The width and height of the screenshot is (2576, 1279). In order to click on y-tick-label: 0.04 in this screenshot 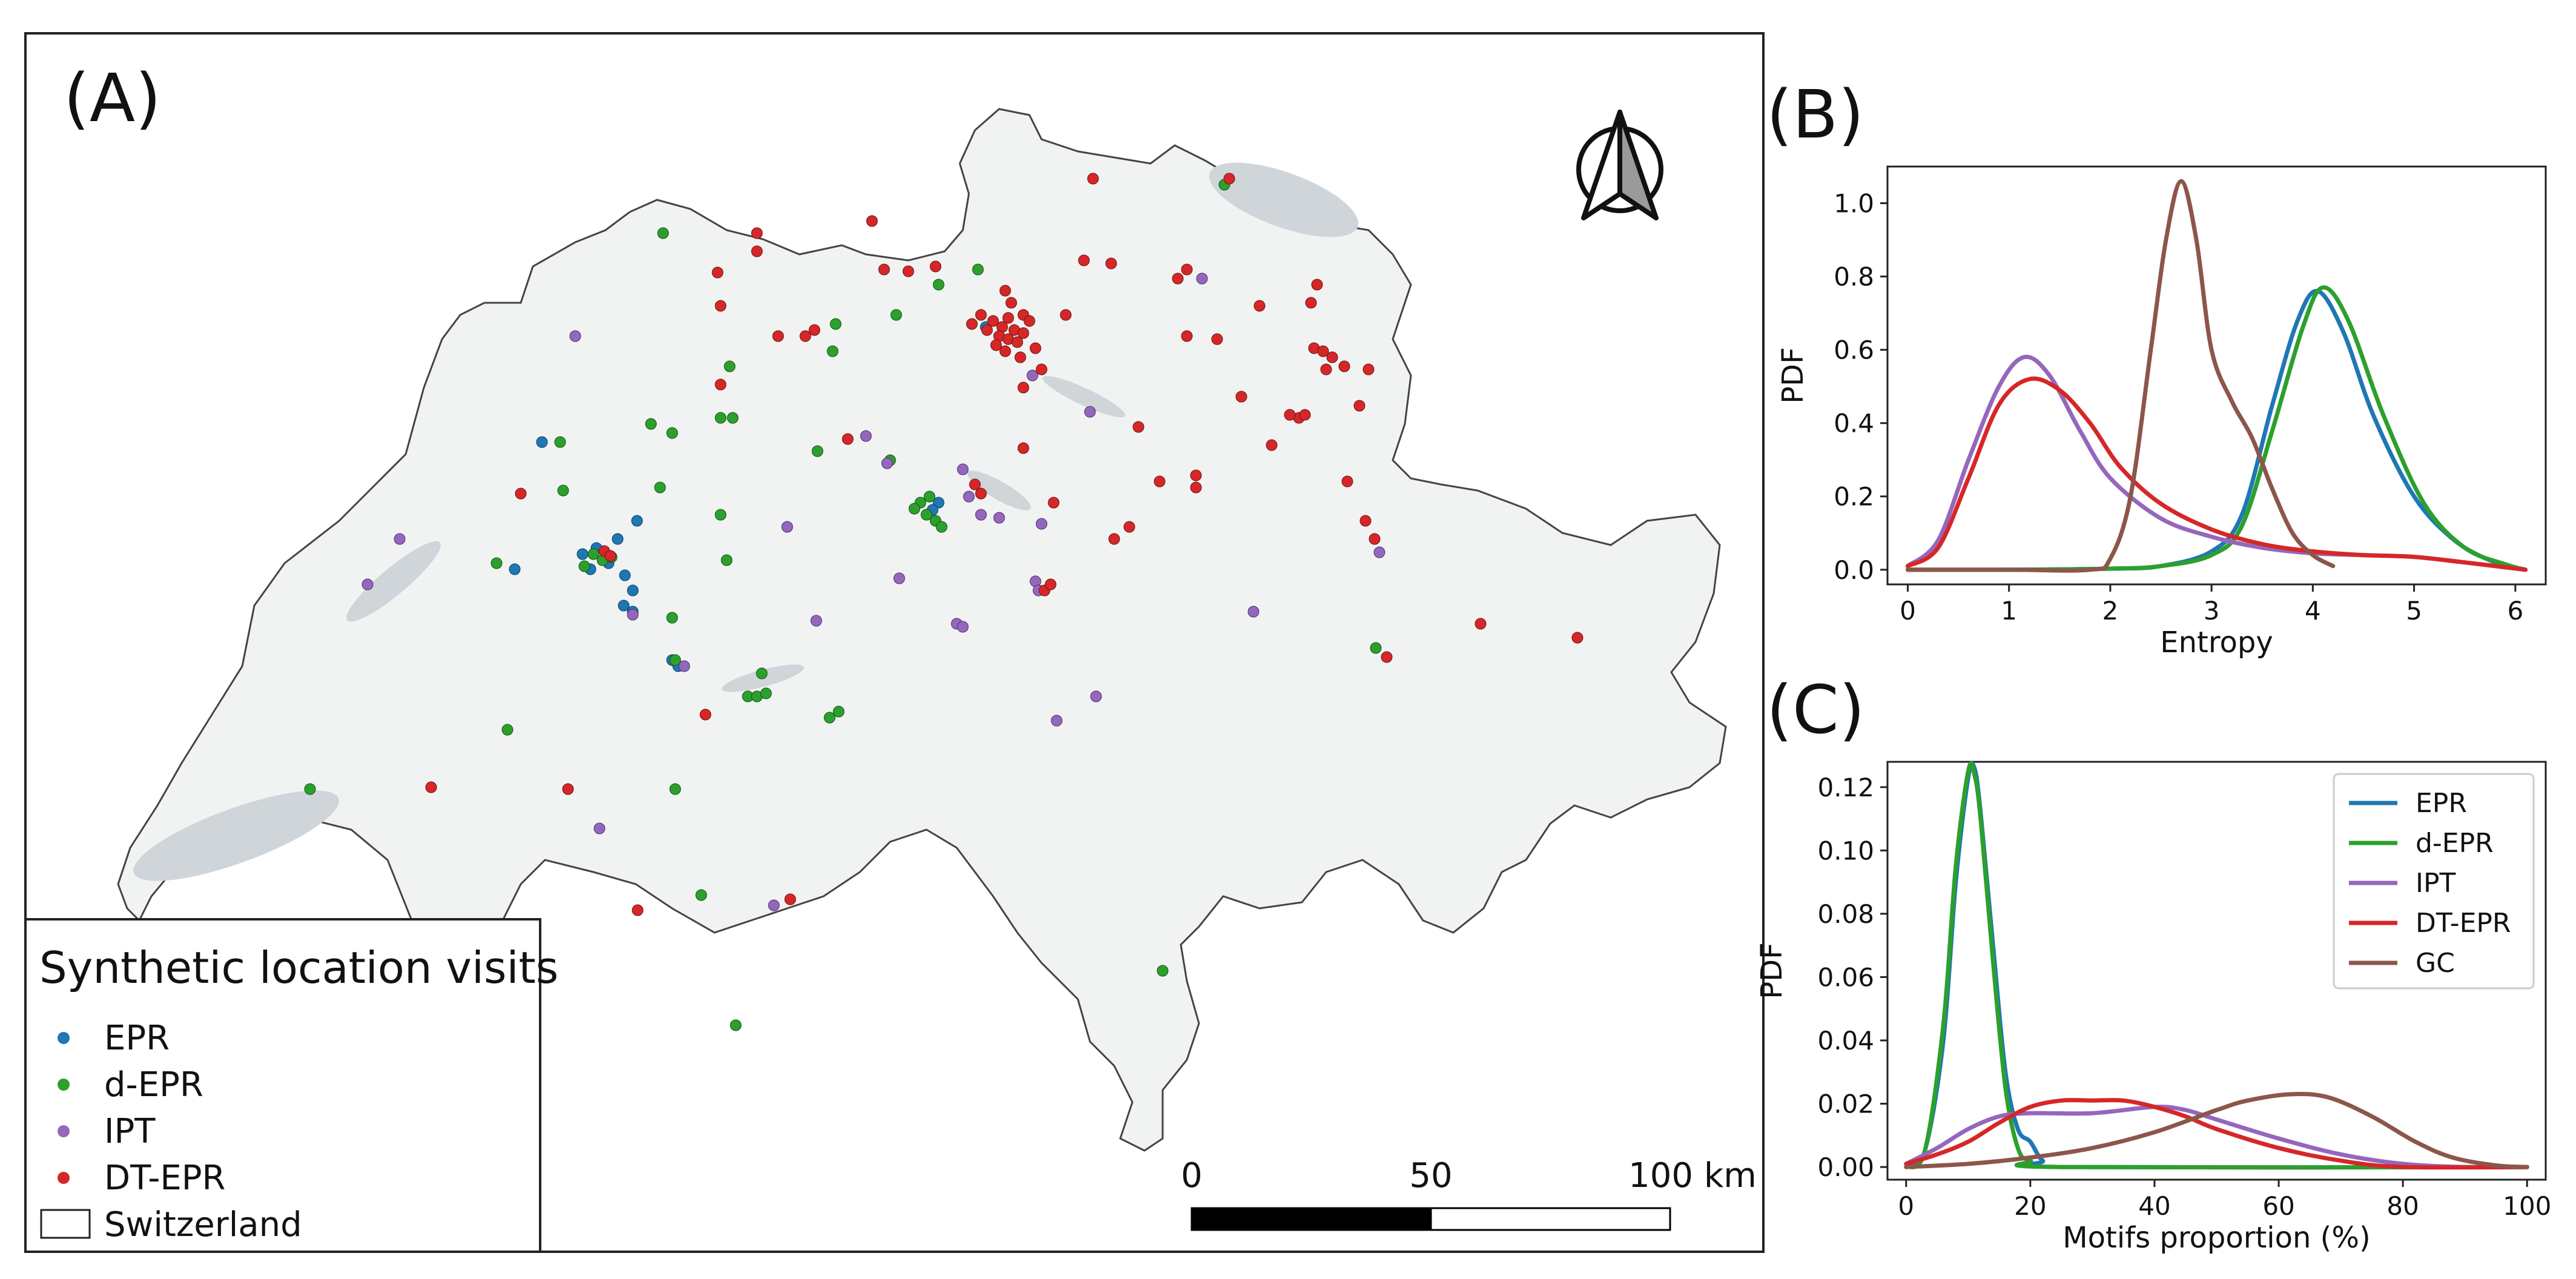, I will do `click(1845, 1041)`.